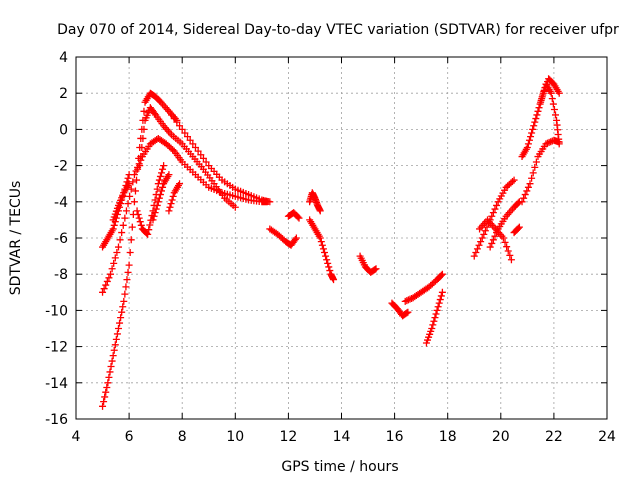 The image size is (640, 480). Describe the element at coordinates (56, 384) in the screenshot. I see `y-tick-label: -14` at that location.